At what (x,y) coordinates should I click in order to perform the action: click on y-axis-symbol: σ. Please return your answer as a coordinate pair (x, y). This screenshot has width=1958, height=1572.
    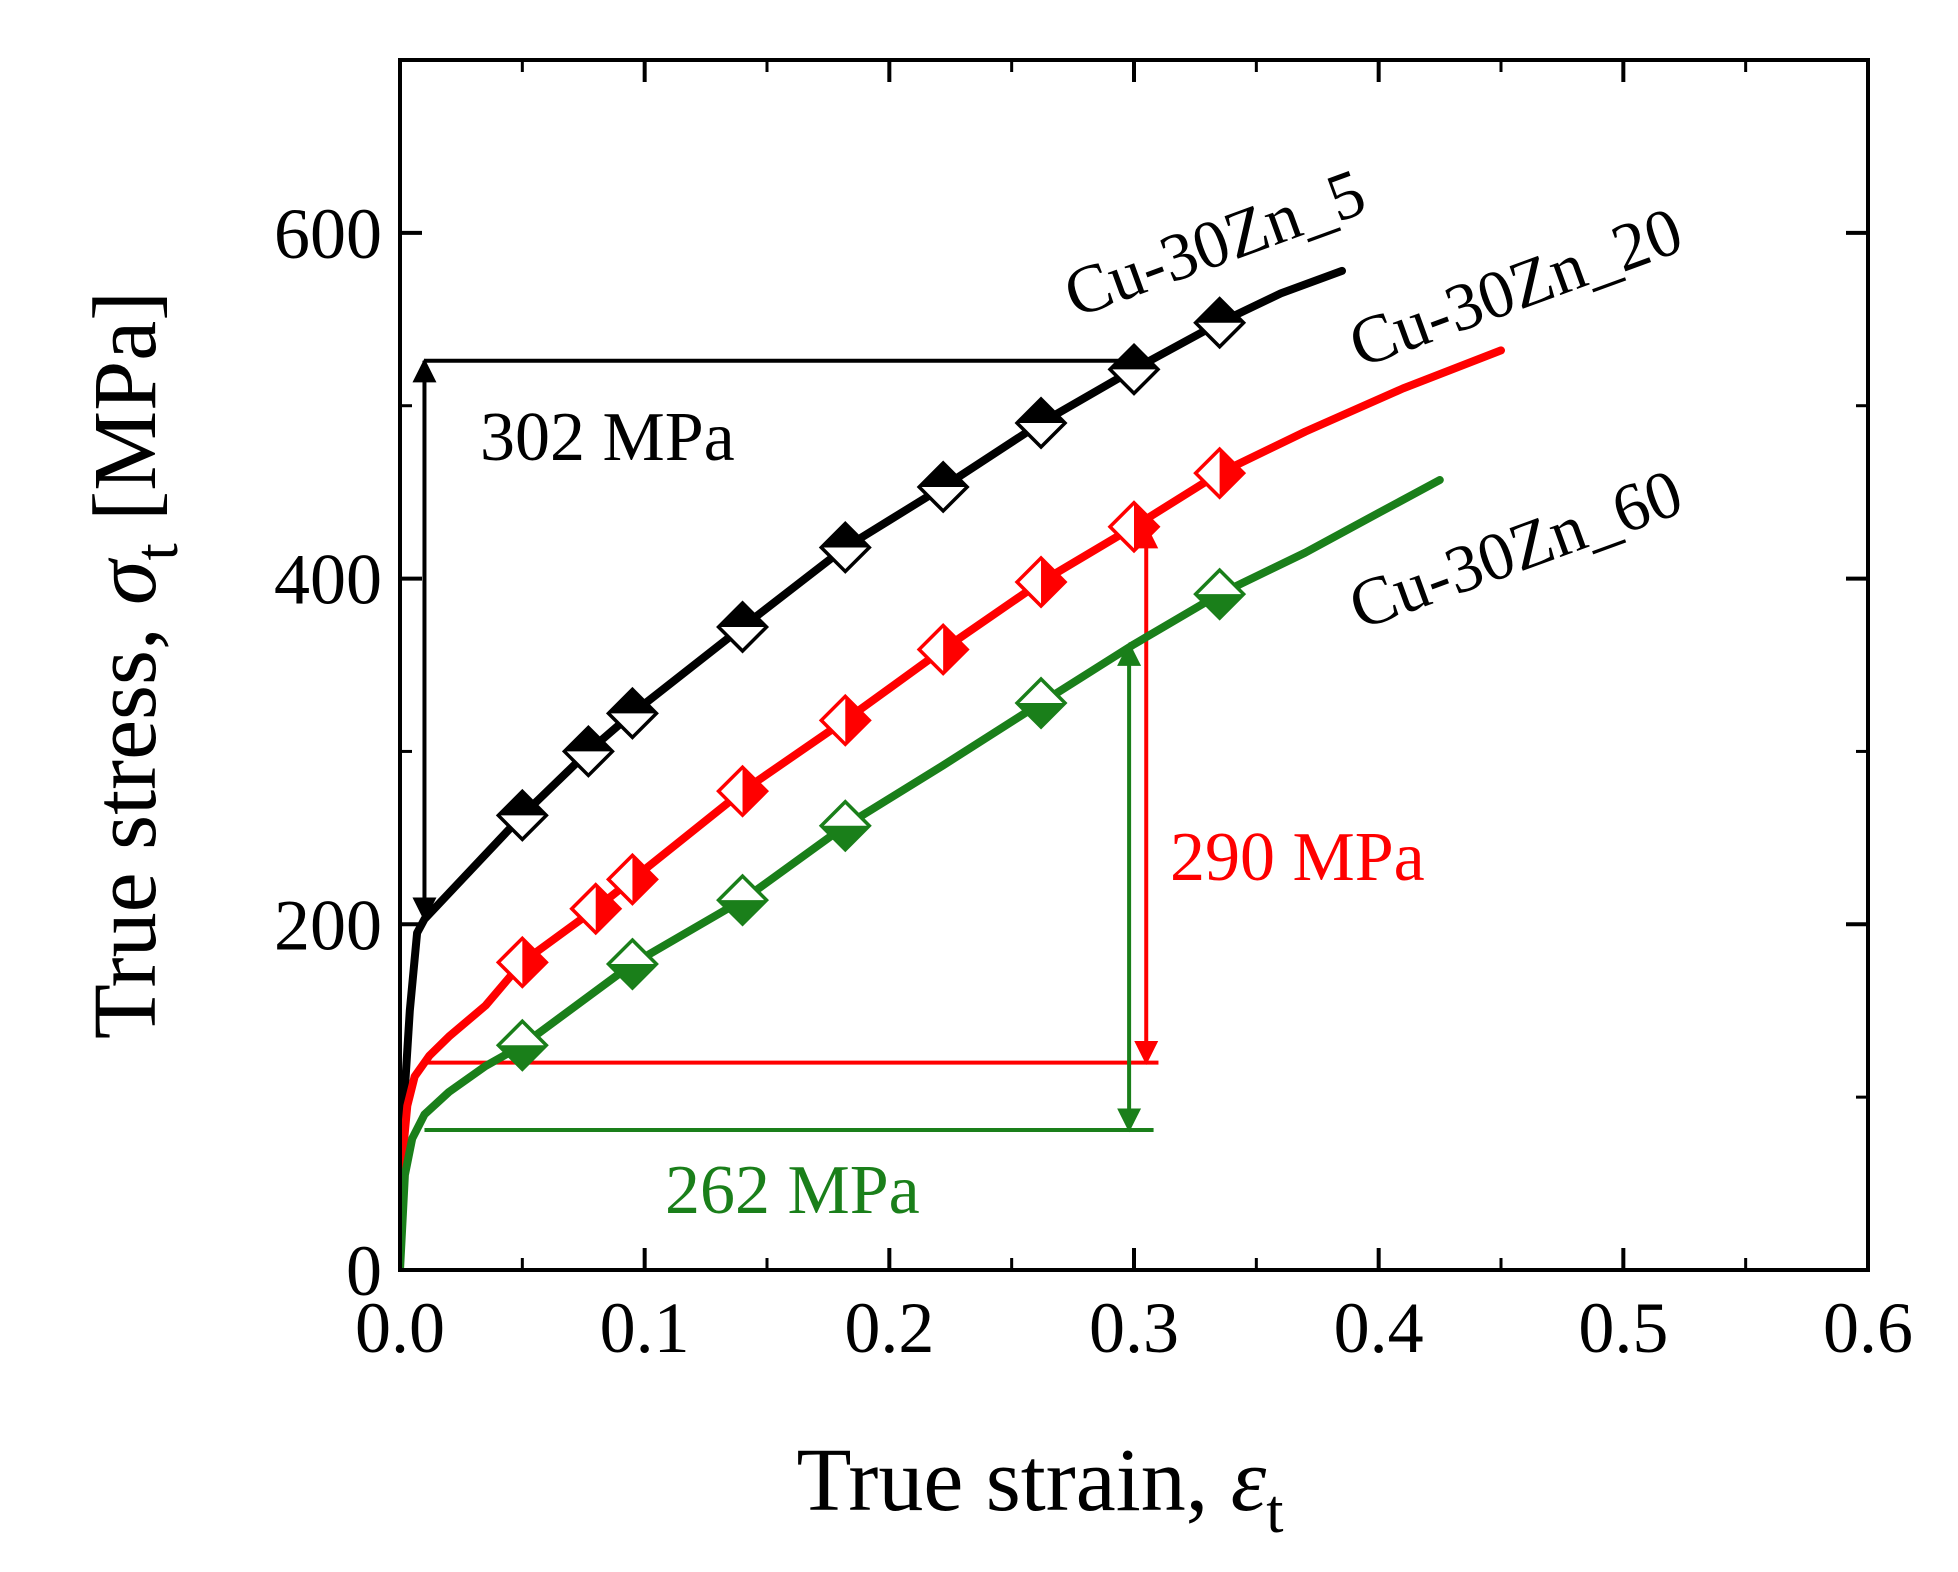
    Looking at the image, I should click on (125, 581).